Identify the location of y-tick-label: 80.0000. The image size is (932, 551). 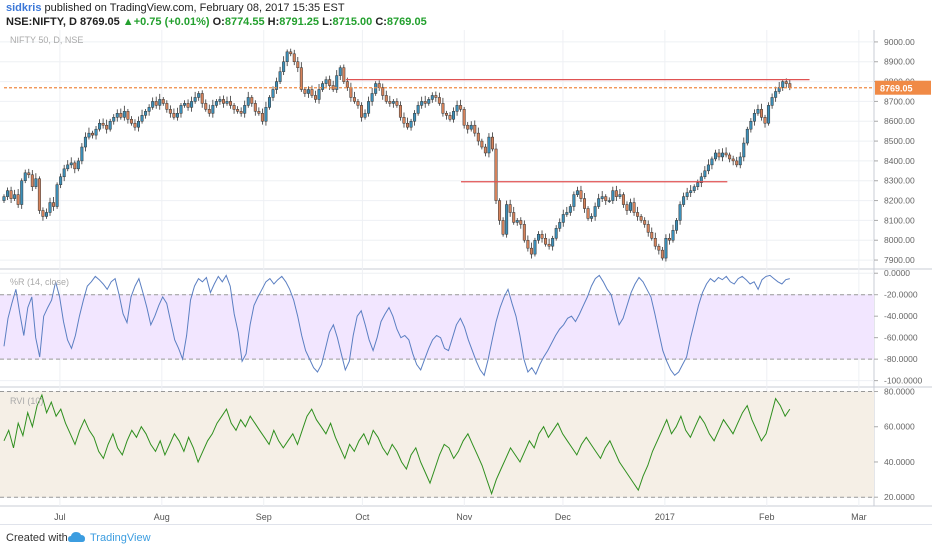
(899, 392).